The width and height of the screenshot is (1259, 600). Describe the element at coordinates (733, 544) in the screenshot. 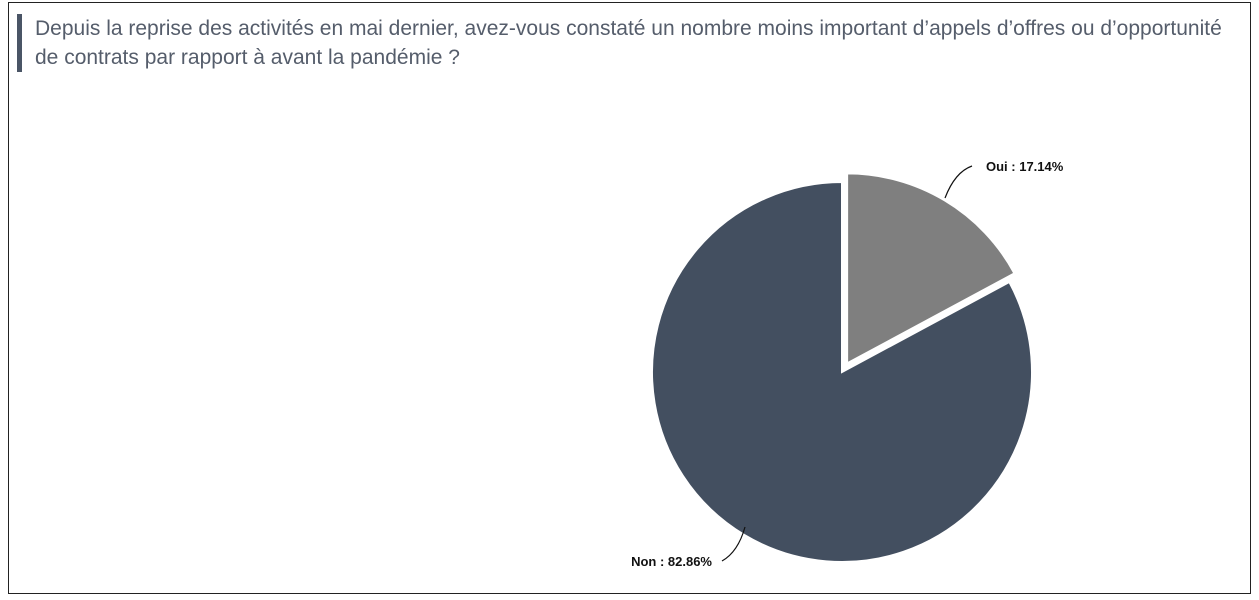

I see `leader-line-non` at that location.